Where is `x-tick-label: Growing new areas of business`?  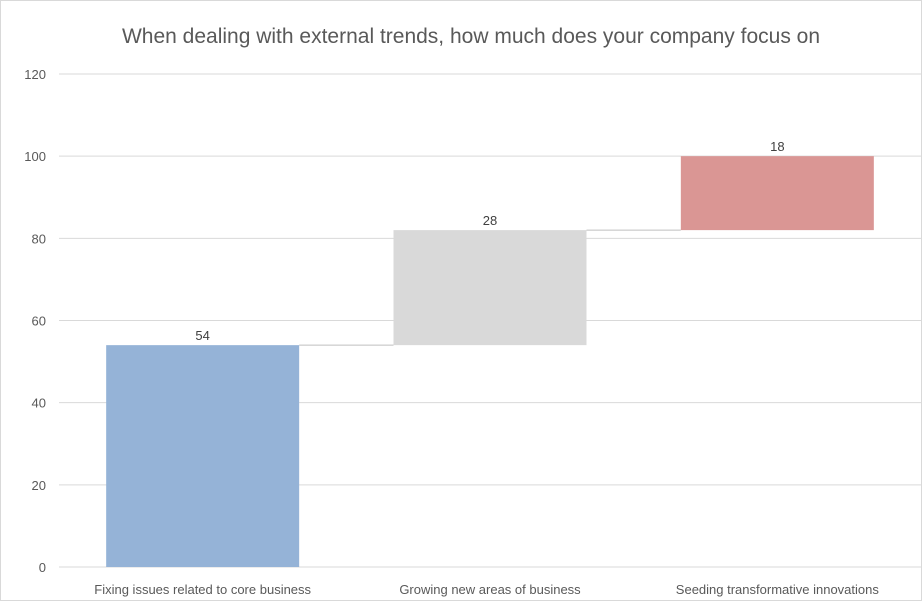 x-tick-label: Growing new areas of business is located at coordinates (490, 589).